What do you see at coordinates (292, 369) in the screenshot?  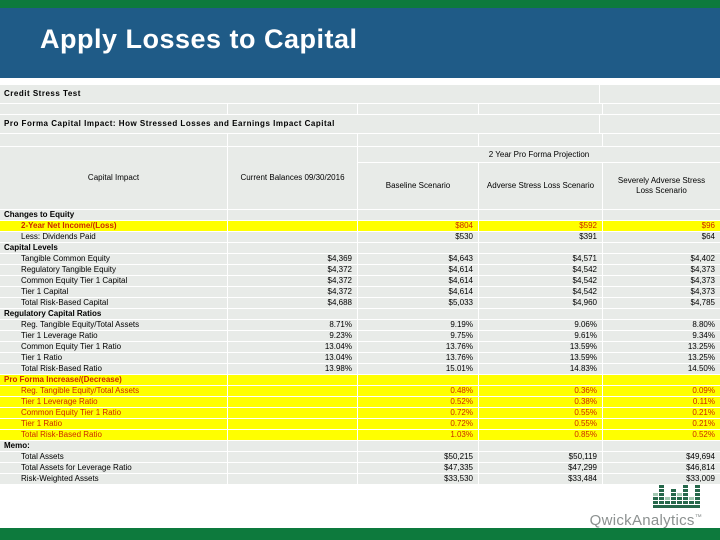 I see `row-value: 13.98%` at bounding box center [292, 369].